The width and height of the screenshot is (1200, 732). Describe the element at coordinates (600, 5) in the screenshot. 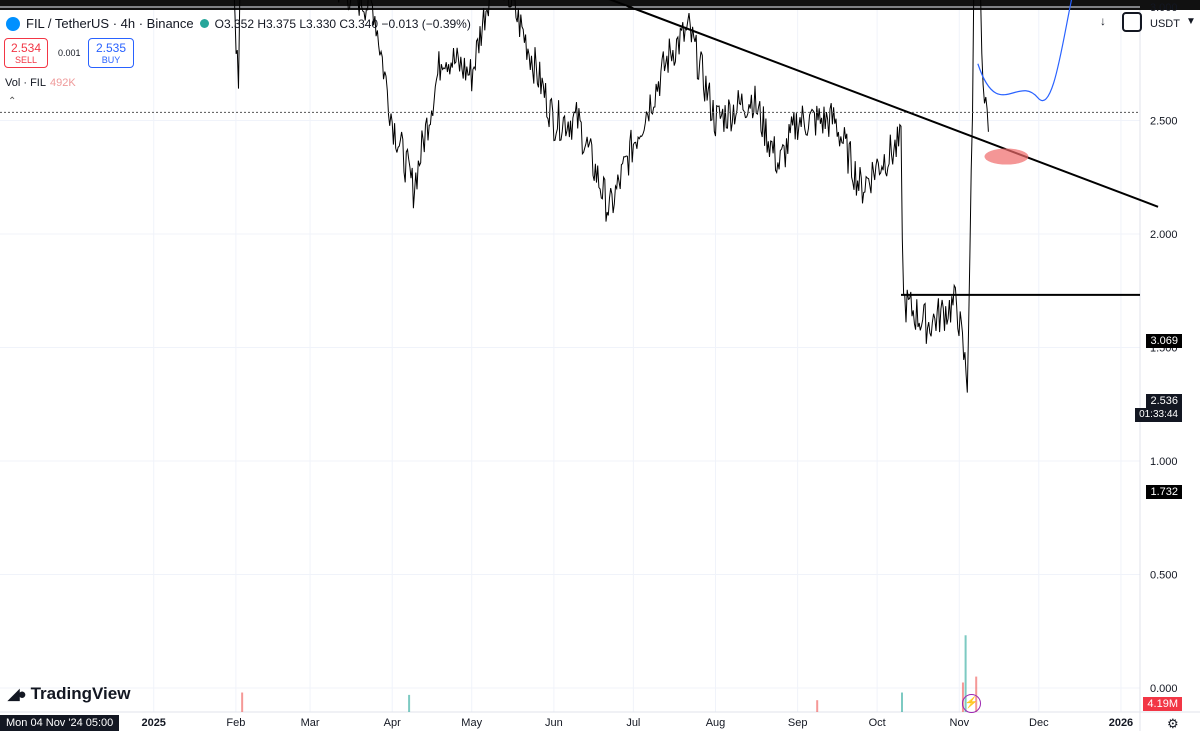

I see `top-bar` at that location.